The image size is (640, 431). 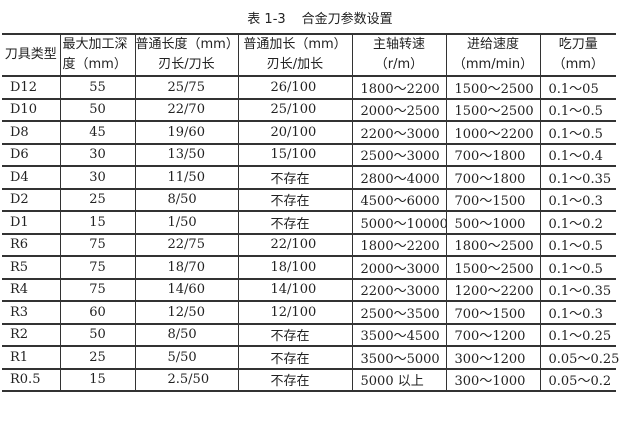 I want to click on cell-tool-type: R1, so click(x=31, y=357).